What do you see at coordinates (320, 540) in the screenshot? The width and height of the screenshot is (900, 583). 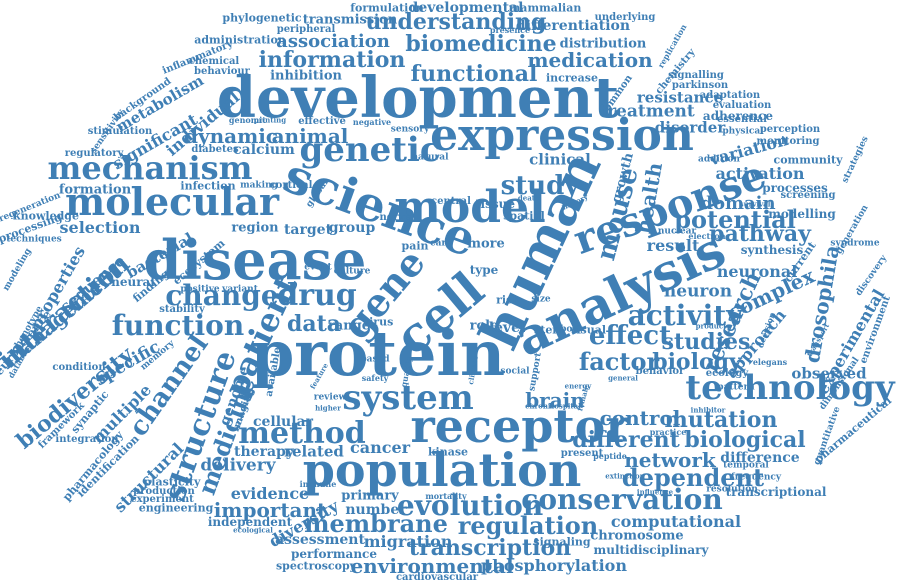 I see `cloud-word: assessment` at bounding box center [320, 540].